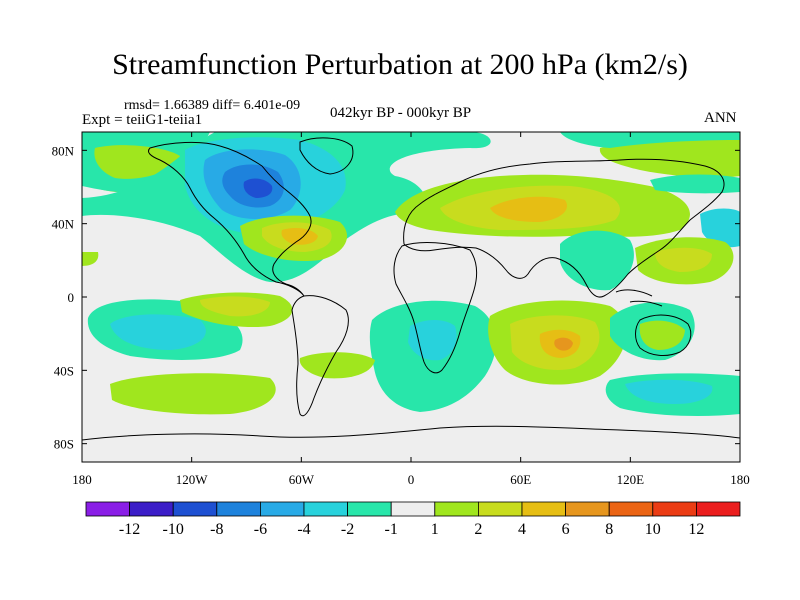 The image size is (800, 600). Describe the element at coordinates (64, 370) in the screenshot. I see `lat-label: 40S` at that location.